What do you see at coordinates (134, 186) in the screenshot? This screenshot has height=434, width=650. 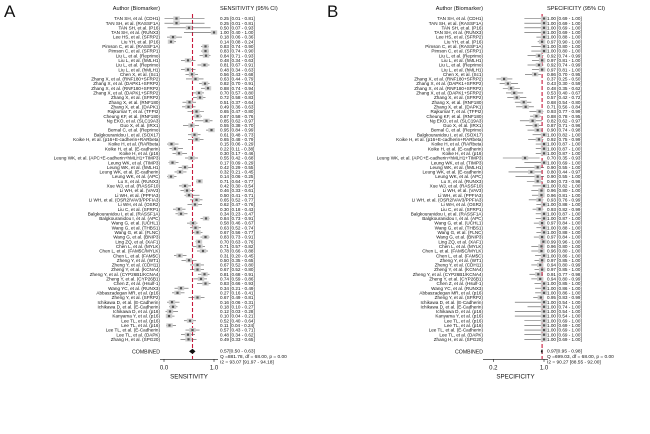 I see `study-label: Xue WJ, et al. (RASSF10)` at bounding box center [134, 186].